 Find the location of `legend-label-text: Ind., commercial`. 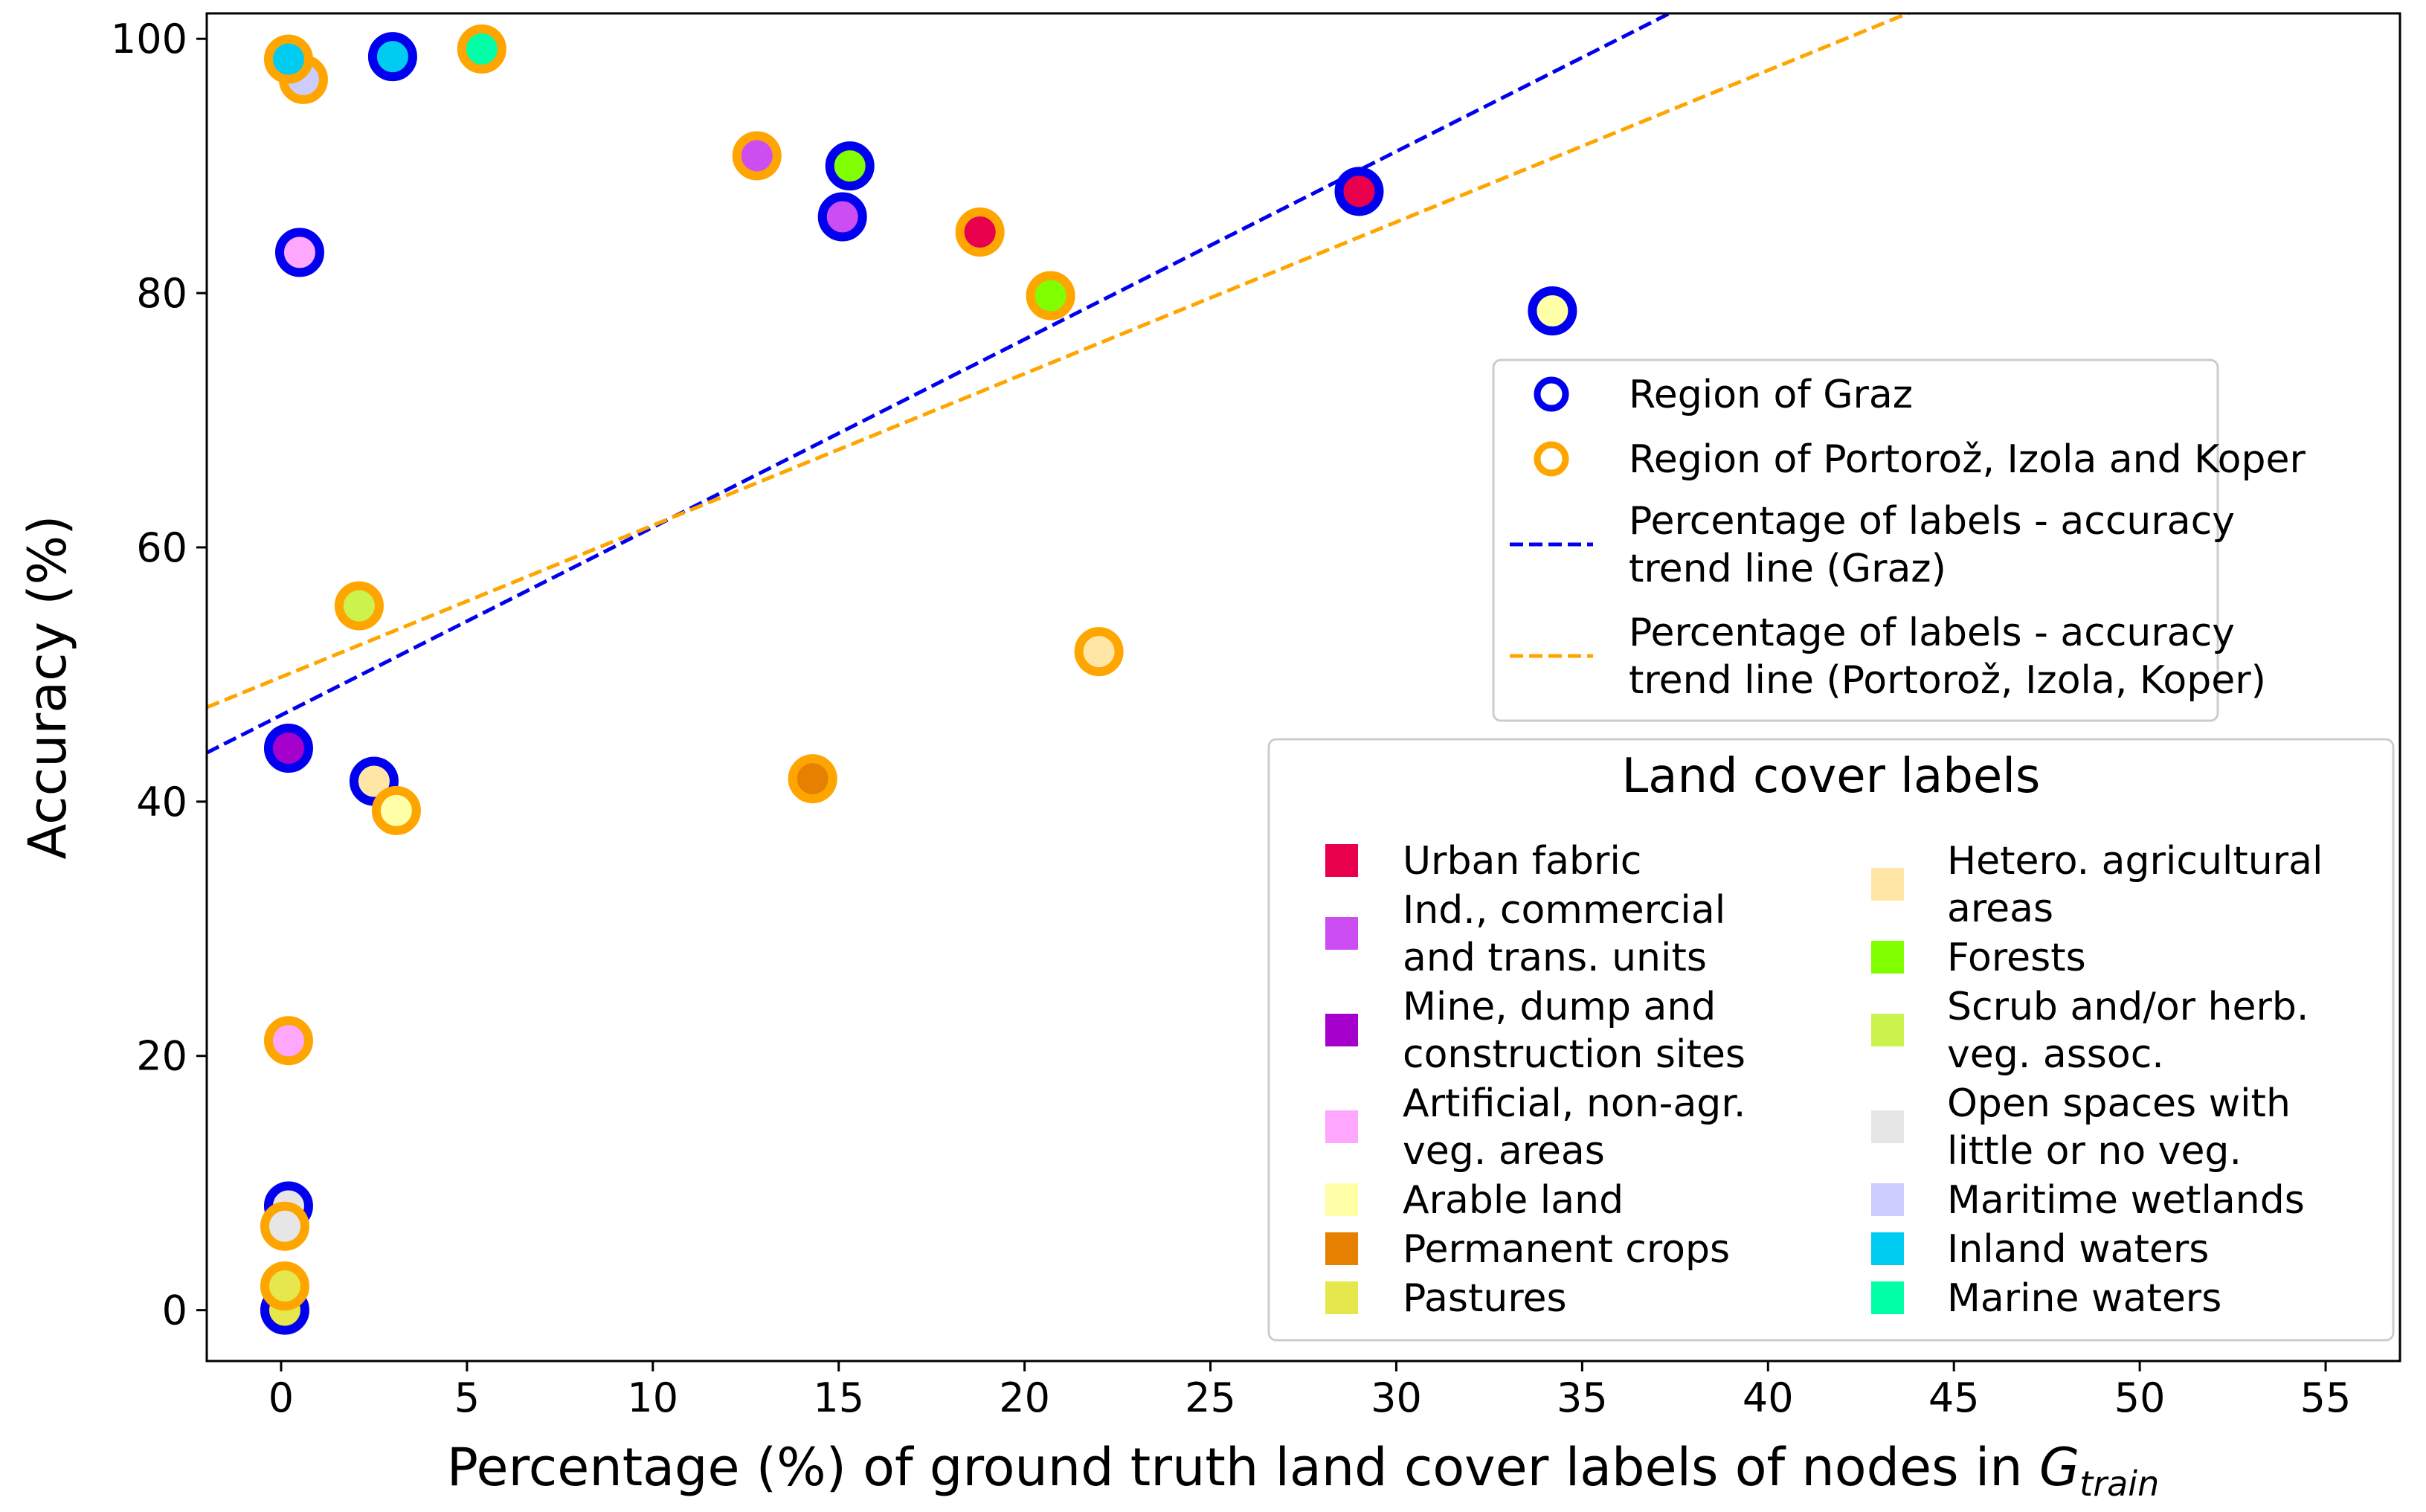

legend-label-text: Ind., commercial is located at coordinates (1564, 910).